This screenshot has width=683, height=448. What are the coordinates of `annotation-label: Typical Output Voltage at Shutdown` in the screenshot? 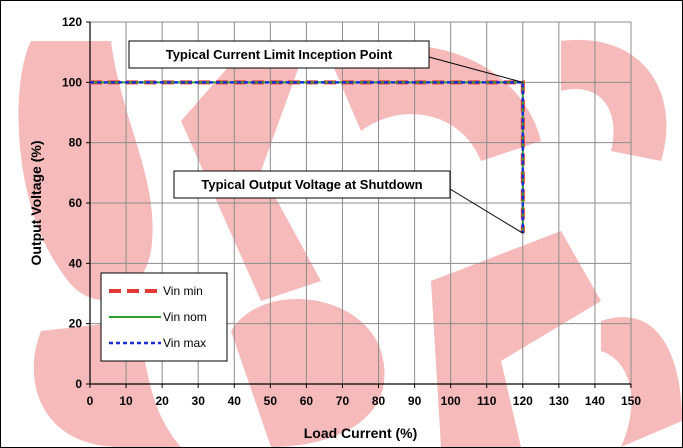 It's located at (311, 184).